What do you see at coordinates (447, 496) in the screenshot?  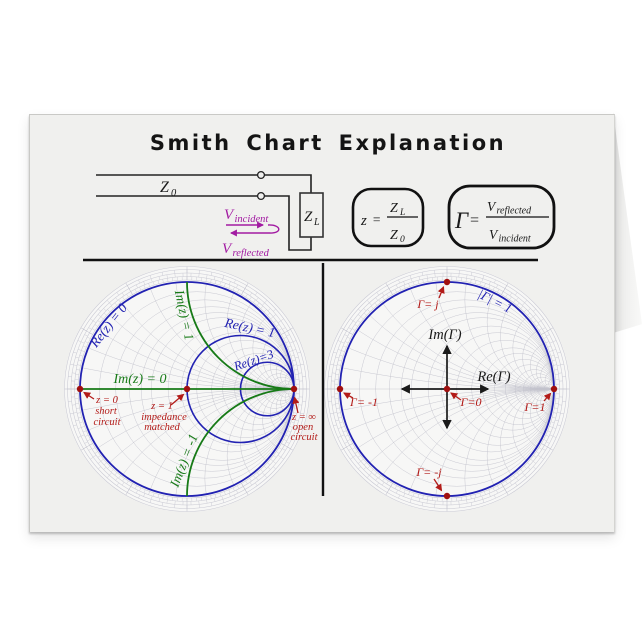 I see `gamma-negj-point` at bounding box center [447, 496].